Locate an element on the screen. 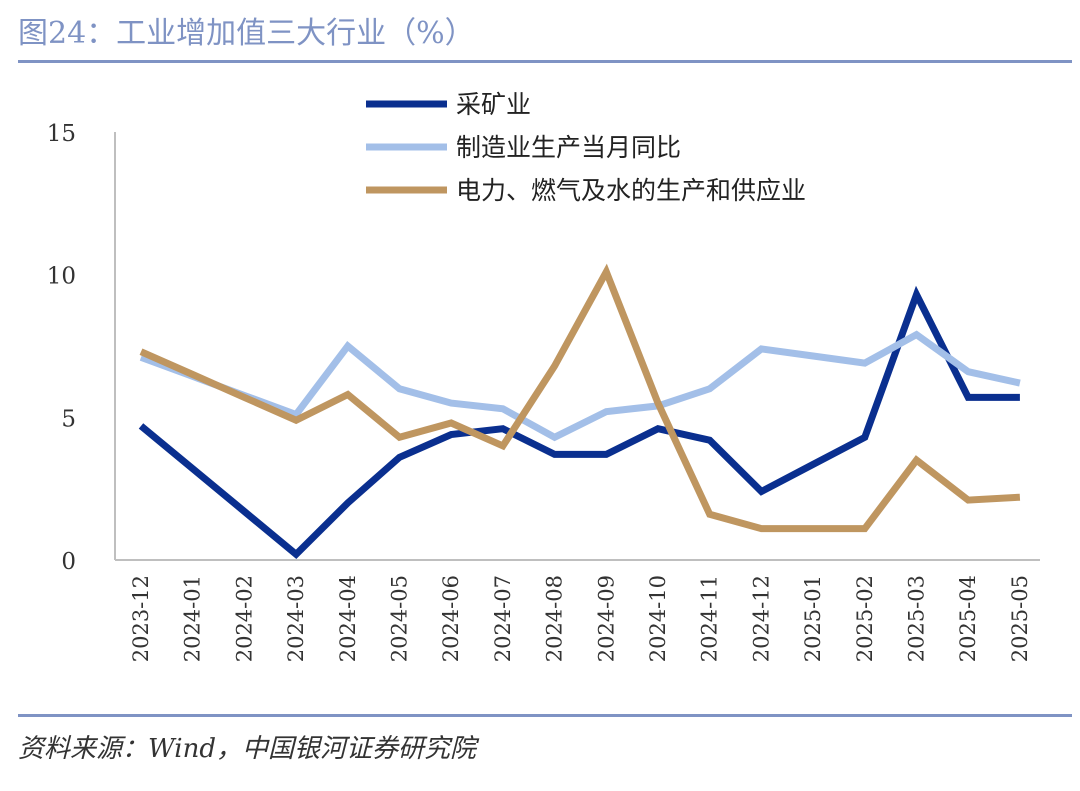 The height and width of the screenshot is (791, 1080). x-tick-label: 2025-01 is located at coordinates (813, 618).